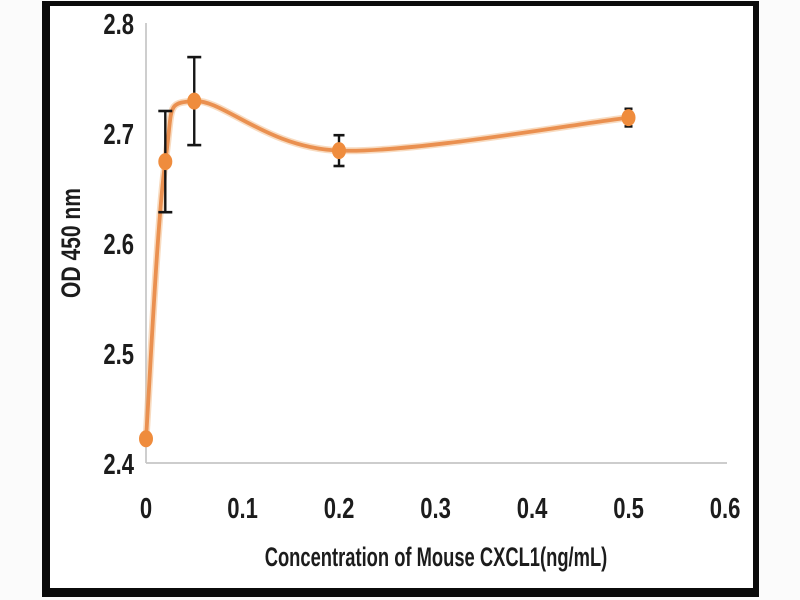 This screenshot has height=600, width=800. Describe the element at coordinates (118, 355) in the screenshot. I see `y-tick-label: 2.5` at that location.